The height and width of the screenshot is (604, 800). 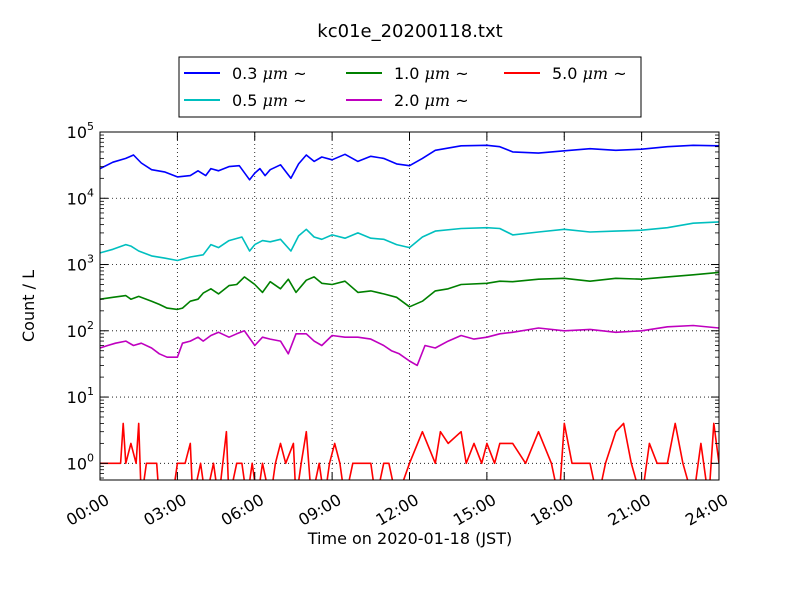 What do you see at coordinates (409, 451) in the screenshot?
I see `series-line-5-0-um` at bounding box center [409, 451].